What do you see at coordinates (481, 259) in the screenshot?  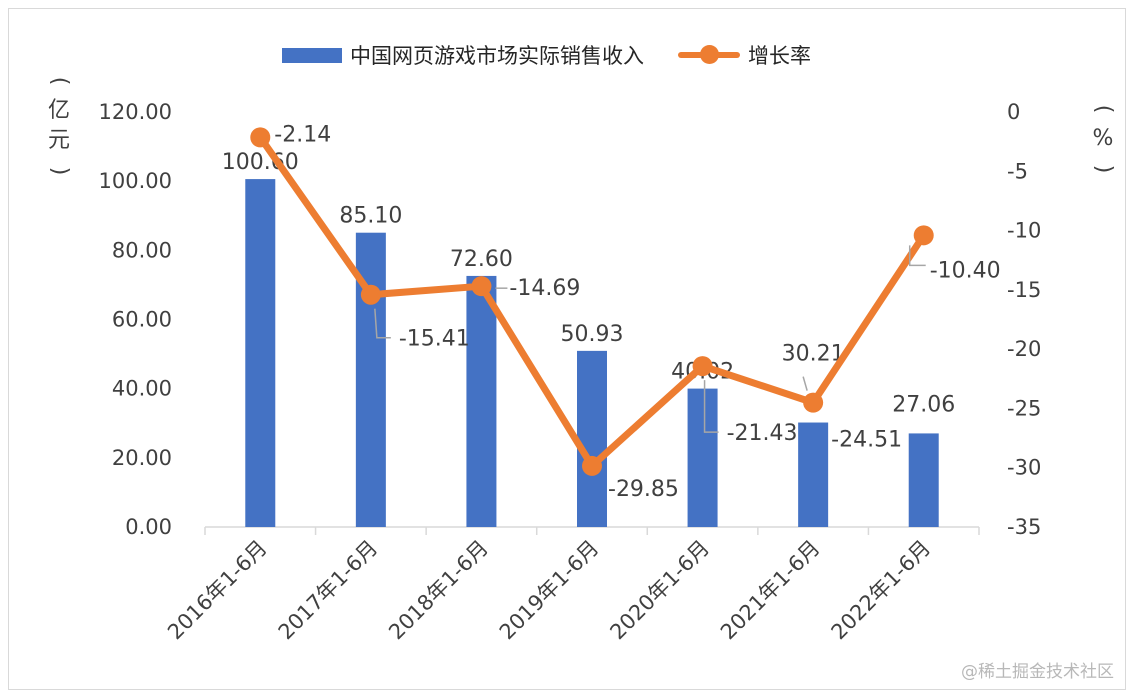 I see `revenue-bar-label: 72.60` at bounding box center [481, 259].